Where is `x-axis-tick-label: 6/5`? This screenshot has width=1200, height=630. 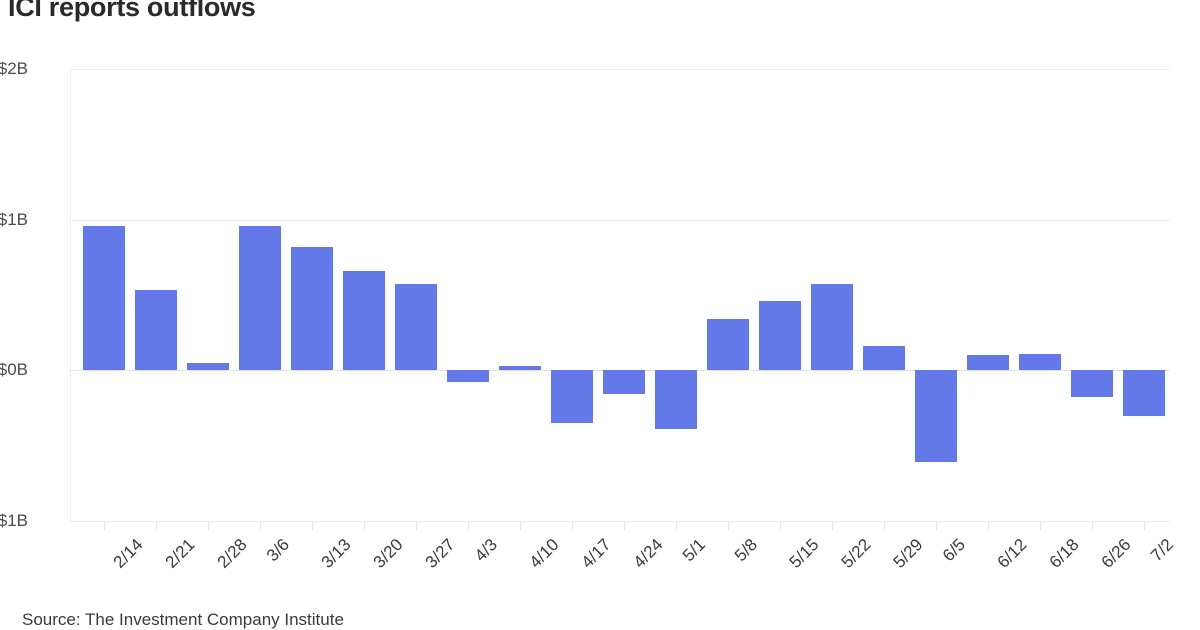 x-axis-tick-label: 6/5 is located at coordinates (954, 550).